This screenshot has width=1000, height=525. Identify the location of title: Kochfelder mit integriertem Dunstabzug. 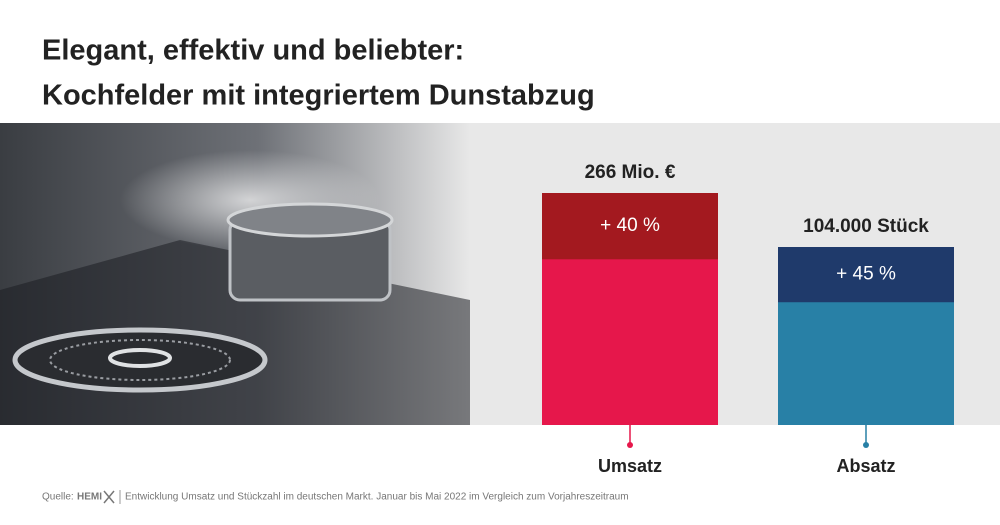
(318, 96).